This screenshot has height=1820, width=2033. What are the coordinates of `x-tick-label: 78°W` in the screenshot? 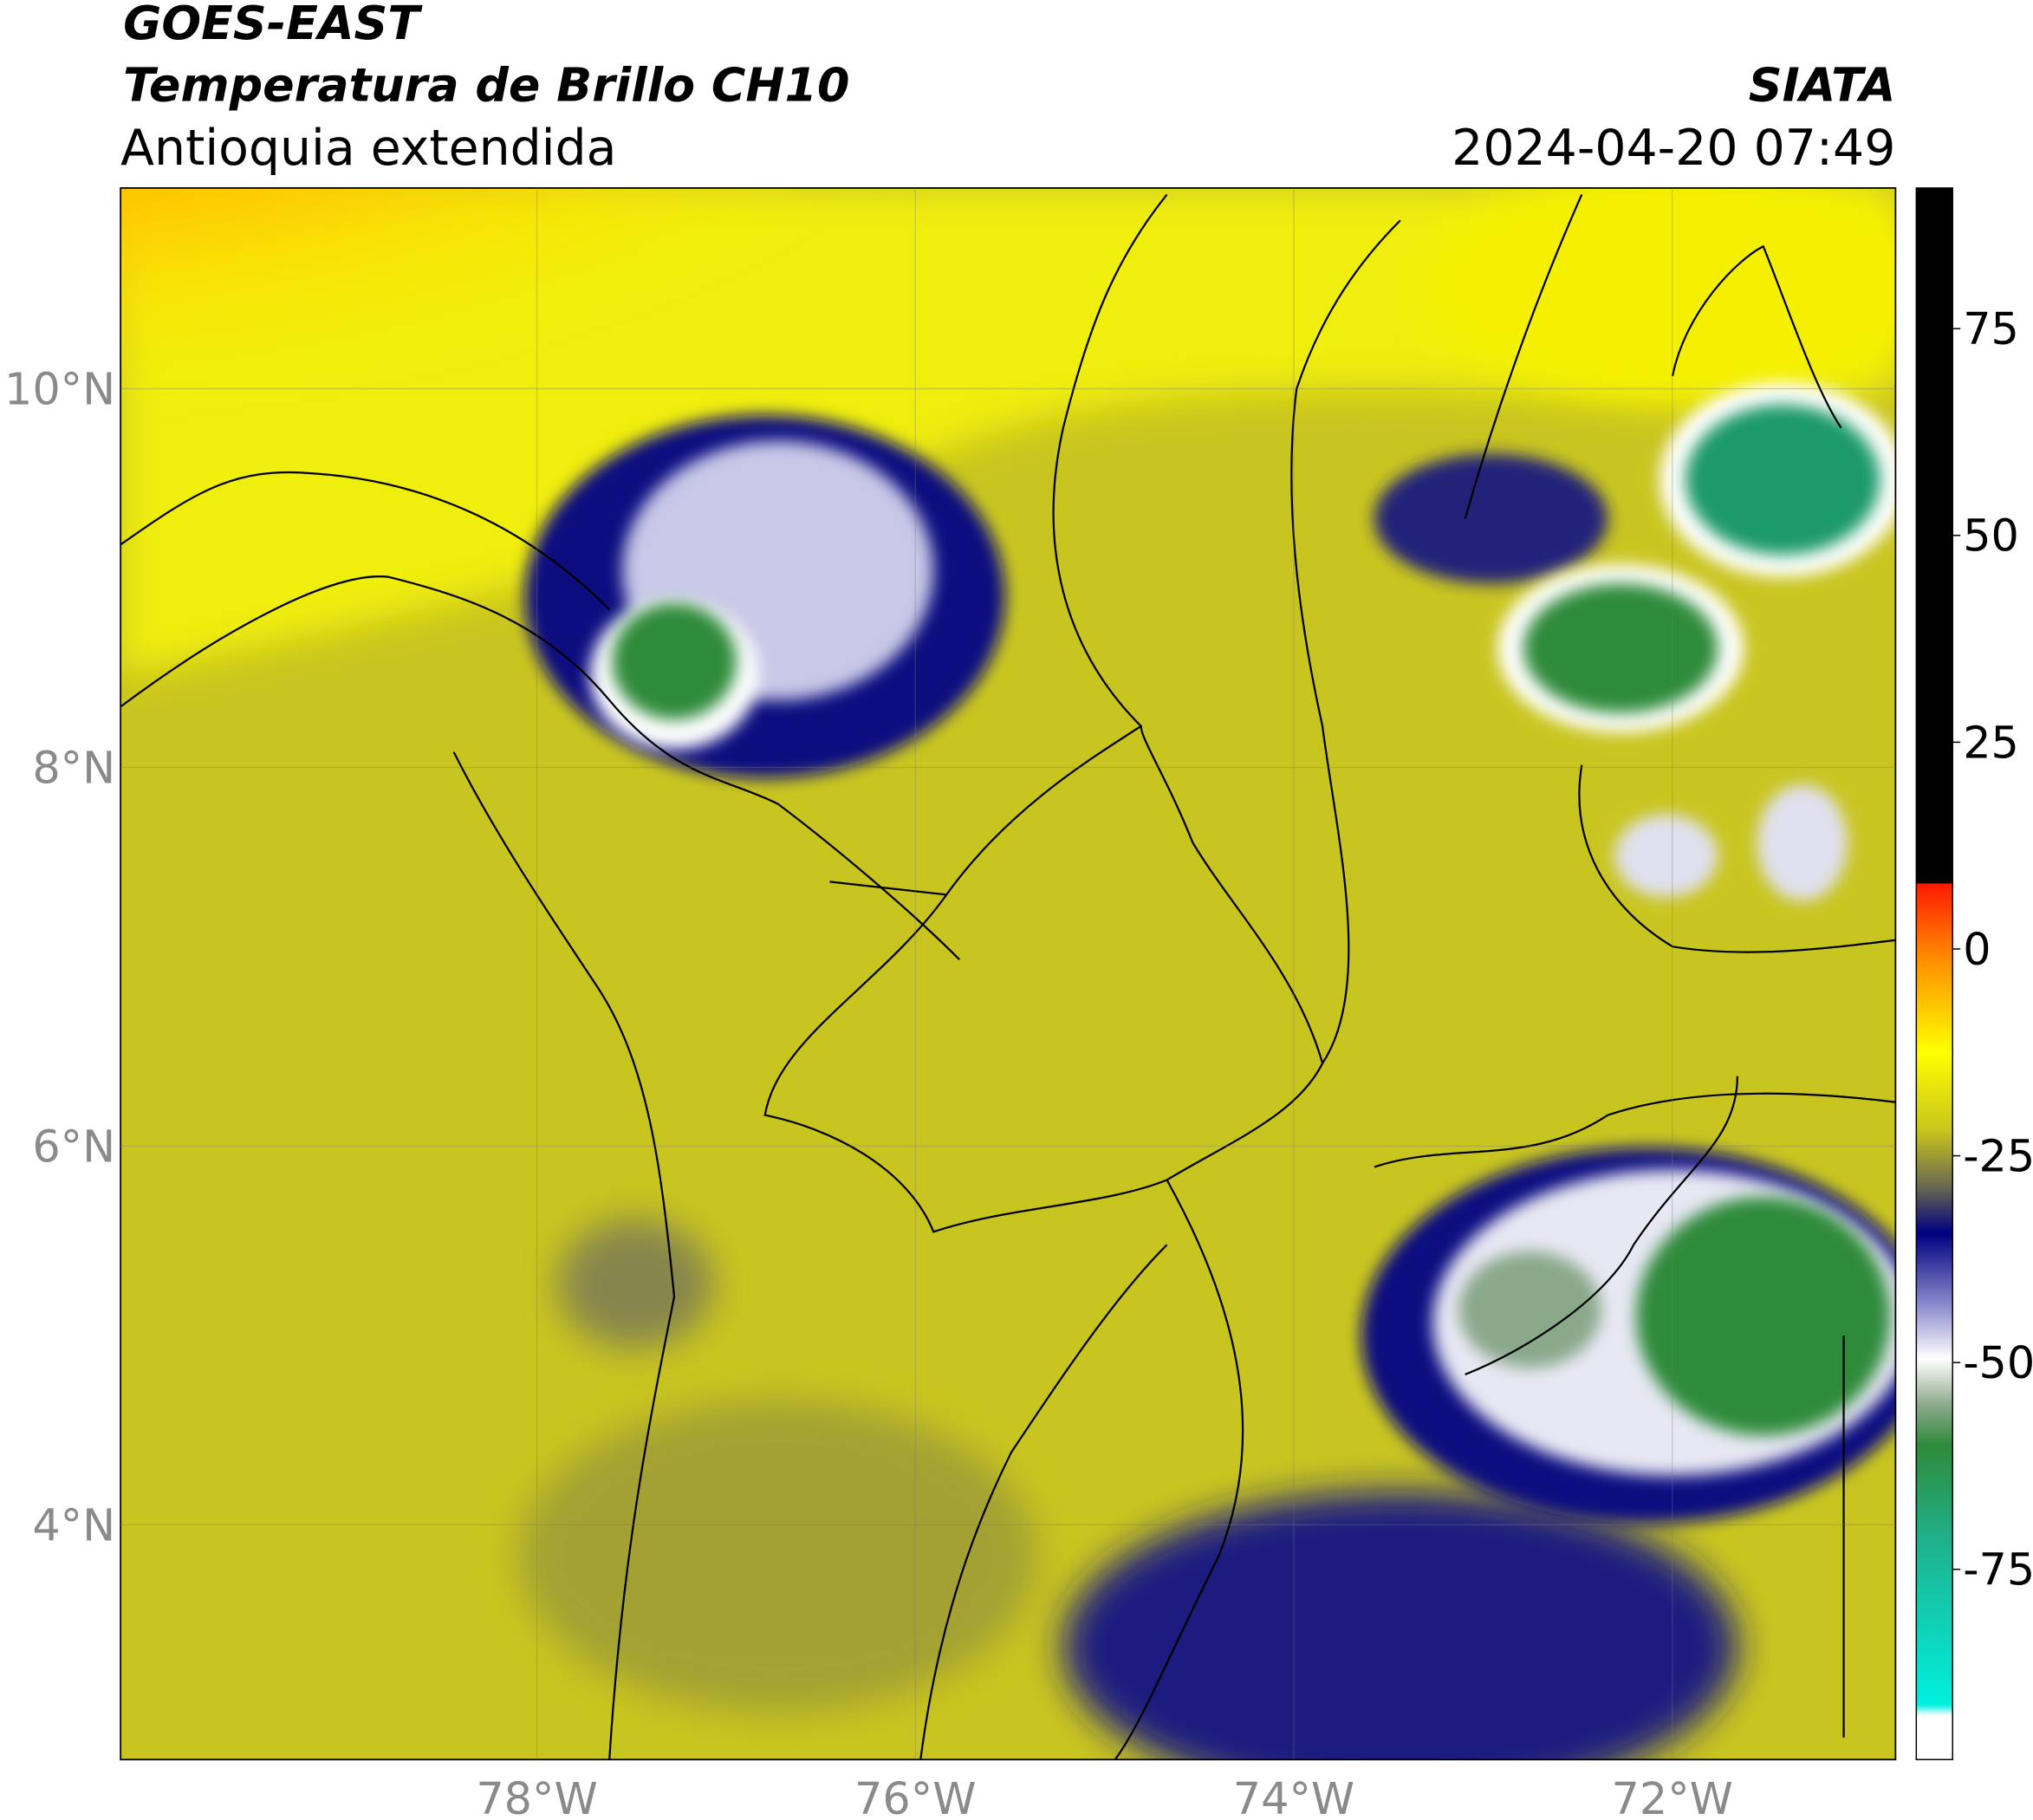 It's located at (536, 1796).